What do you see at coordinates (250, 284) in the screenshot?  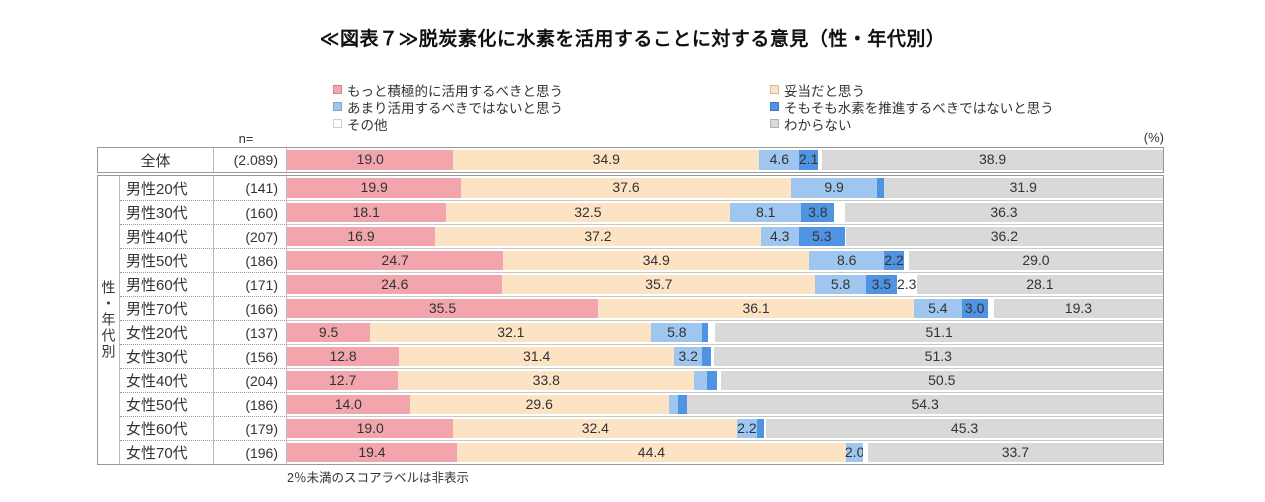 I see `row-n-value: (171)` at bounding box center [250, 284].